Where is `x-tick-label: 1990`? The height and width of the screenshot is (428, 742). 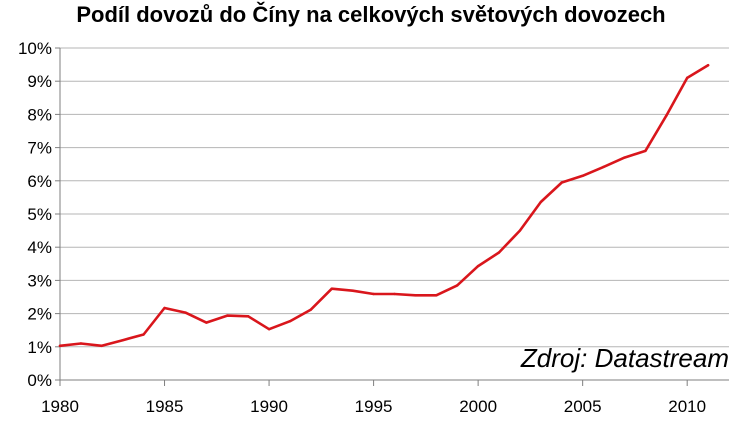
x-tick-label: 1990 is located at coordinates (269, 406).